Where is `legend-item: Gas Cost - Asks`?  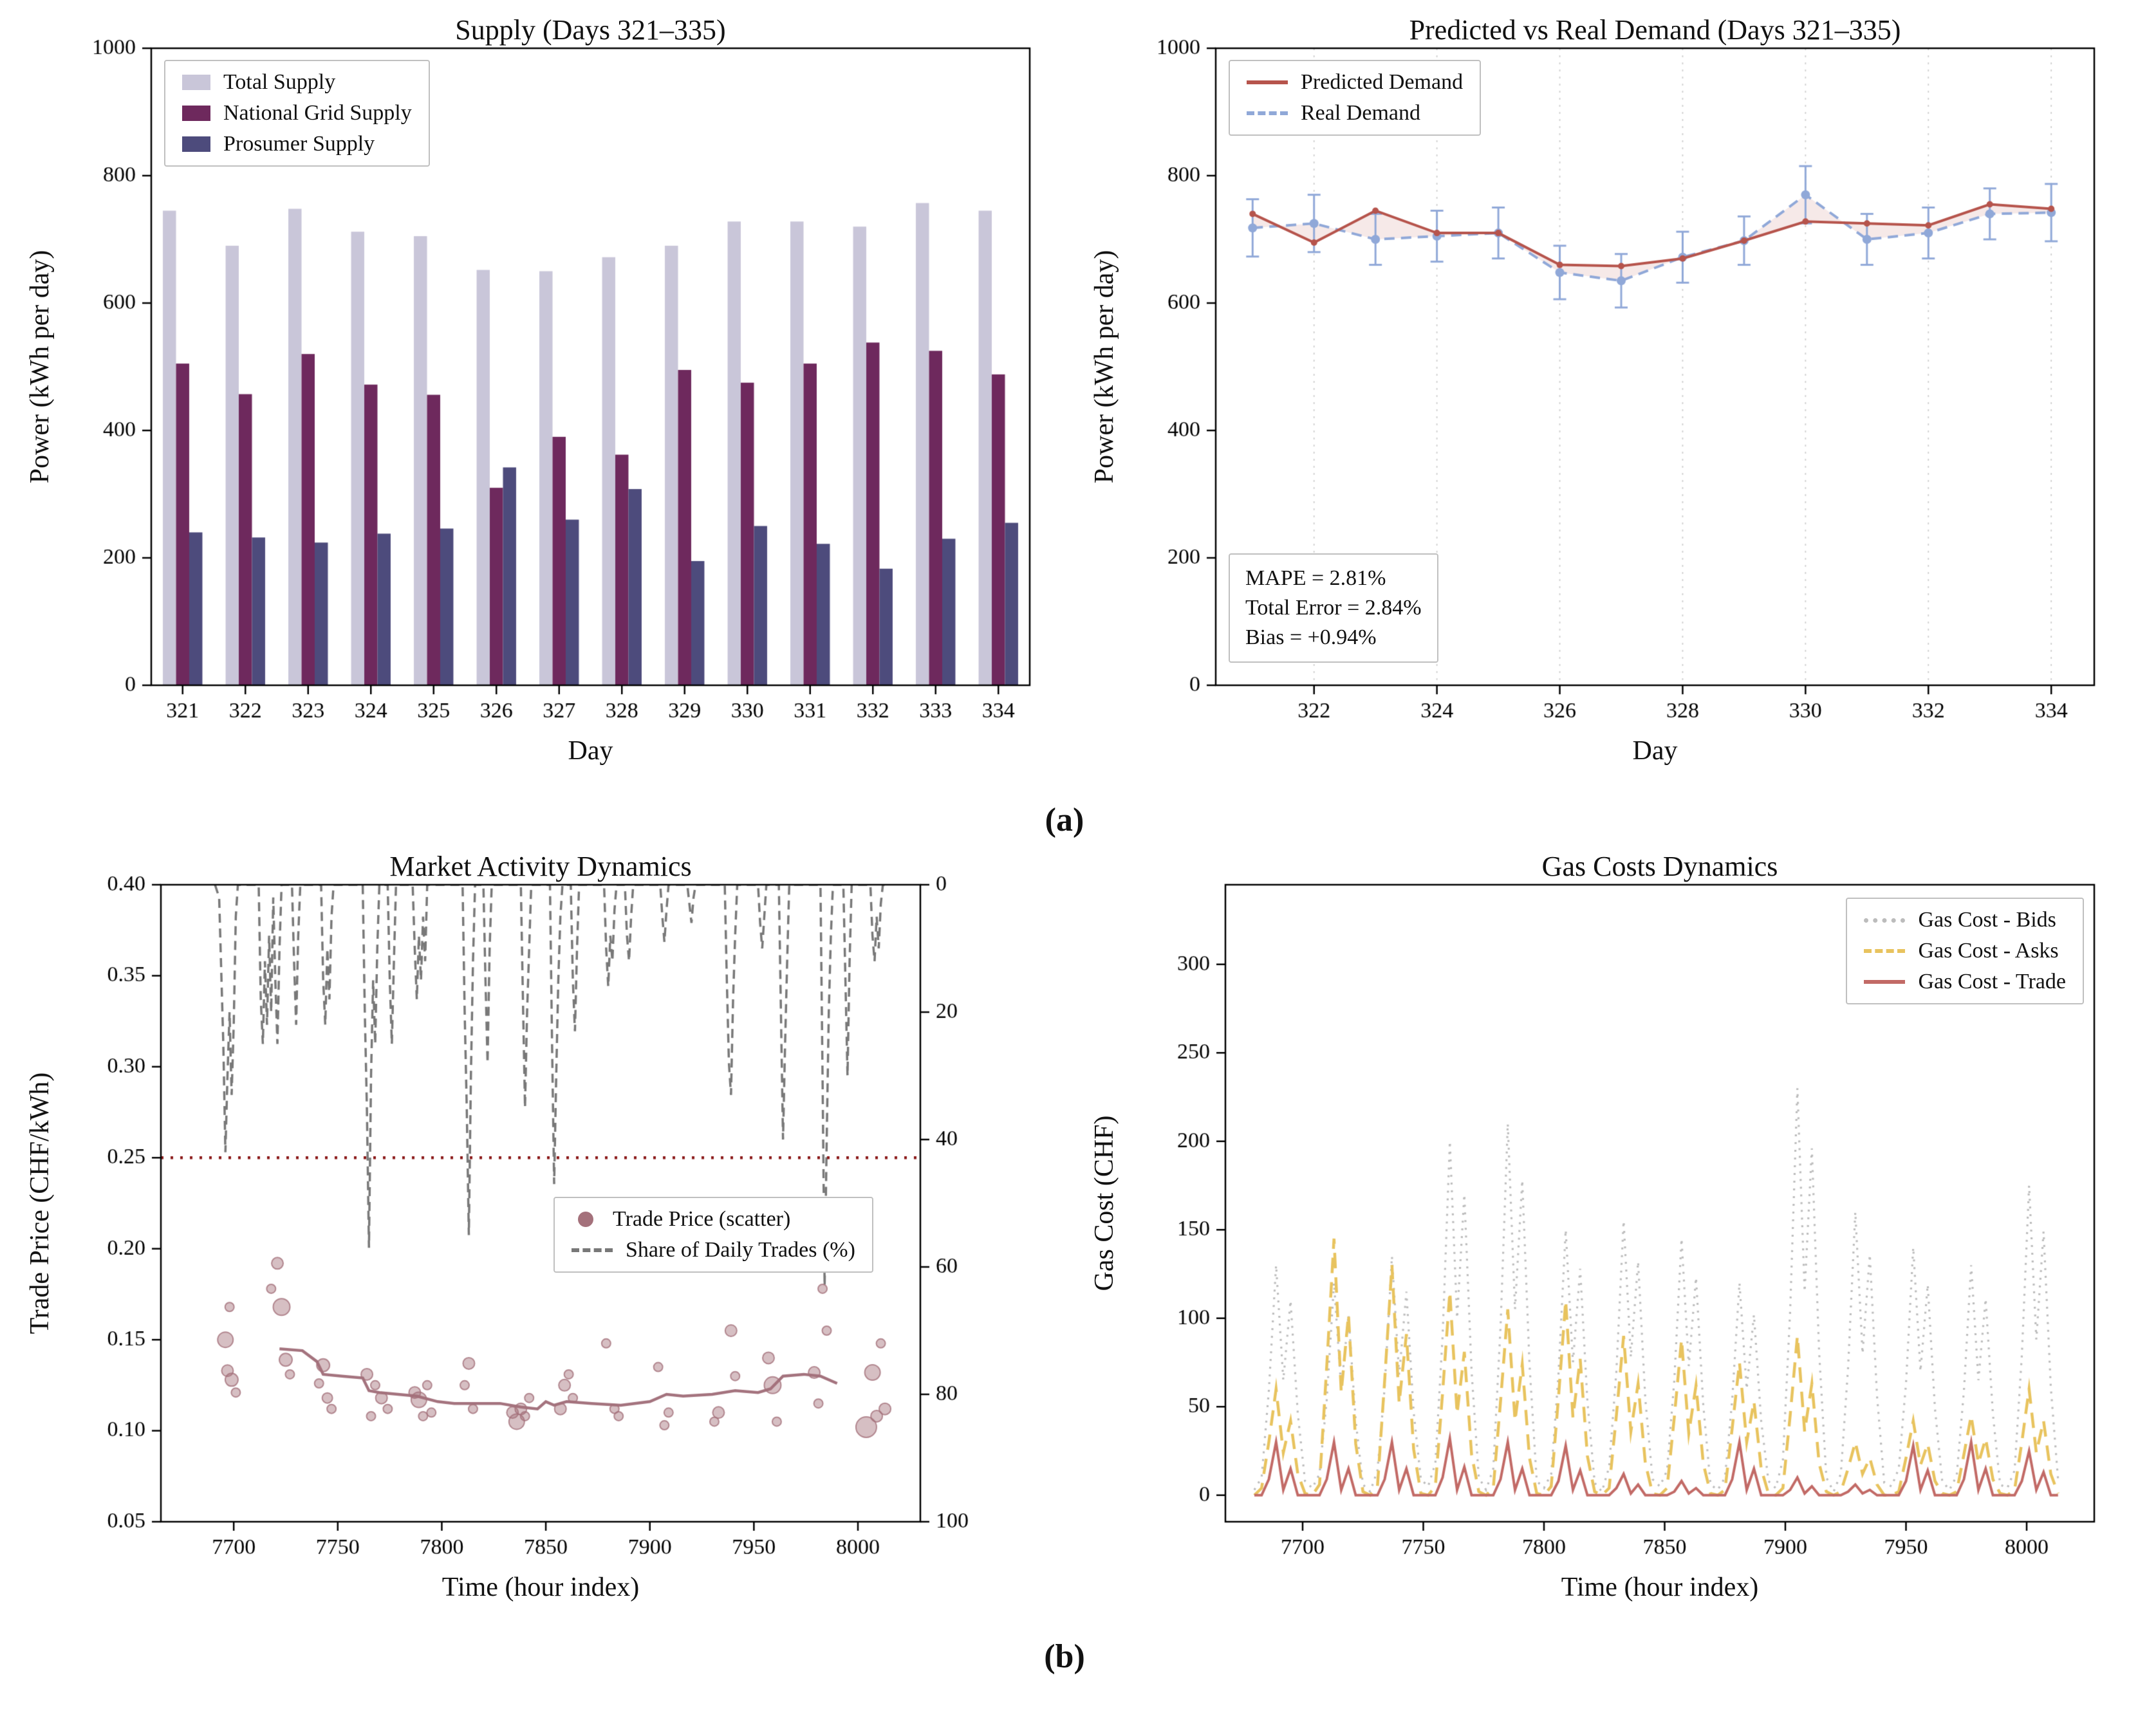
legend-item: Gas Cost - Asks is located at coordinates (1965, 951).